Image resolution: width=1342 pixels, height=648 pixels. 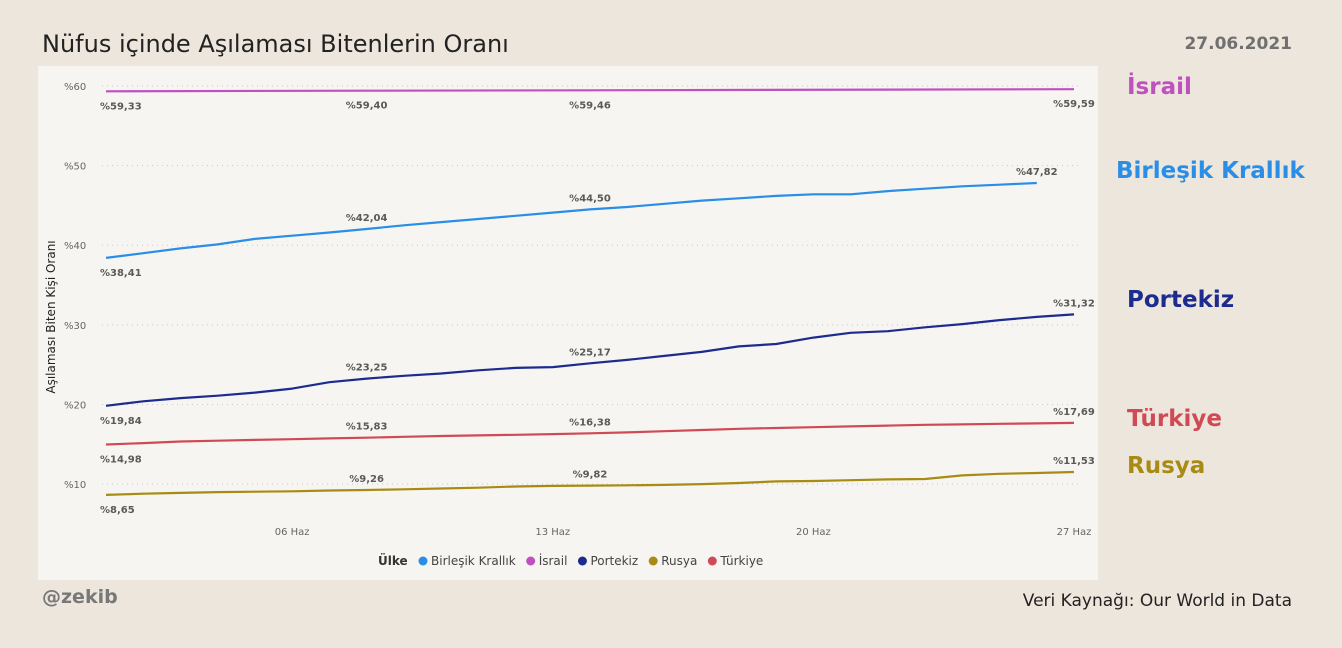 I want to click on side-label-turkey: Türkiye, so click(x=1174, y=419).